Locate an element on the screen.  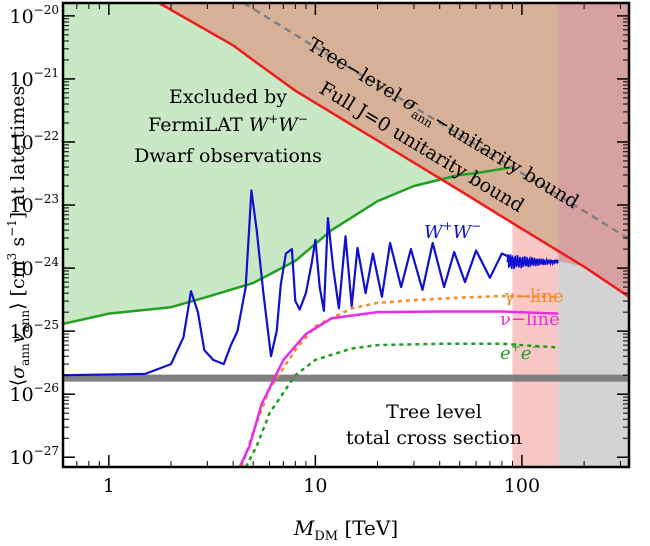
y-tick-label: 10−24 is located at coordinates (34, 267).